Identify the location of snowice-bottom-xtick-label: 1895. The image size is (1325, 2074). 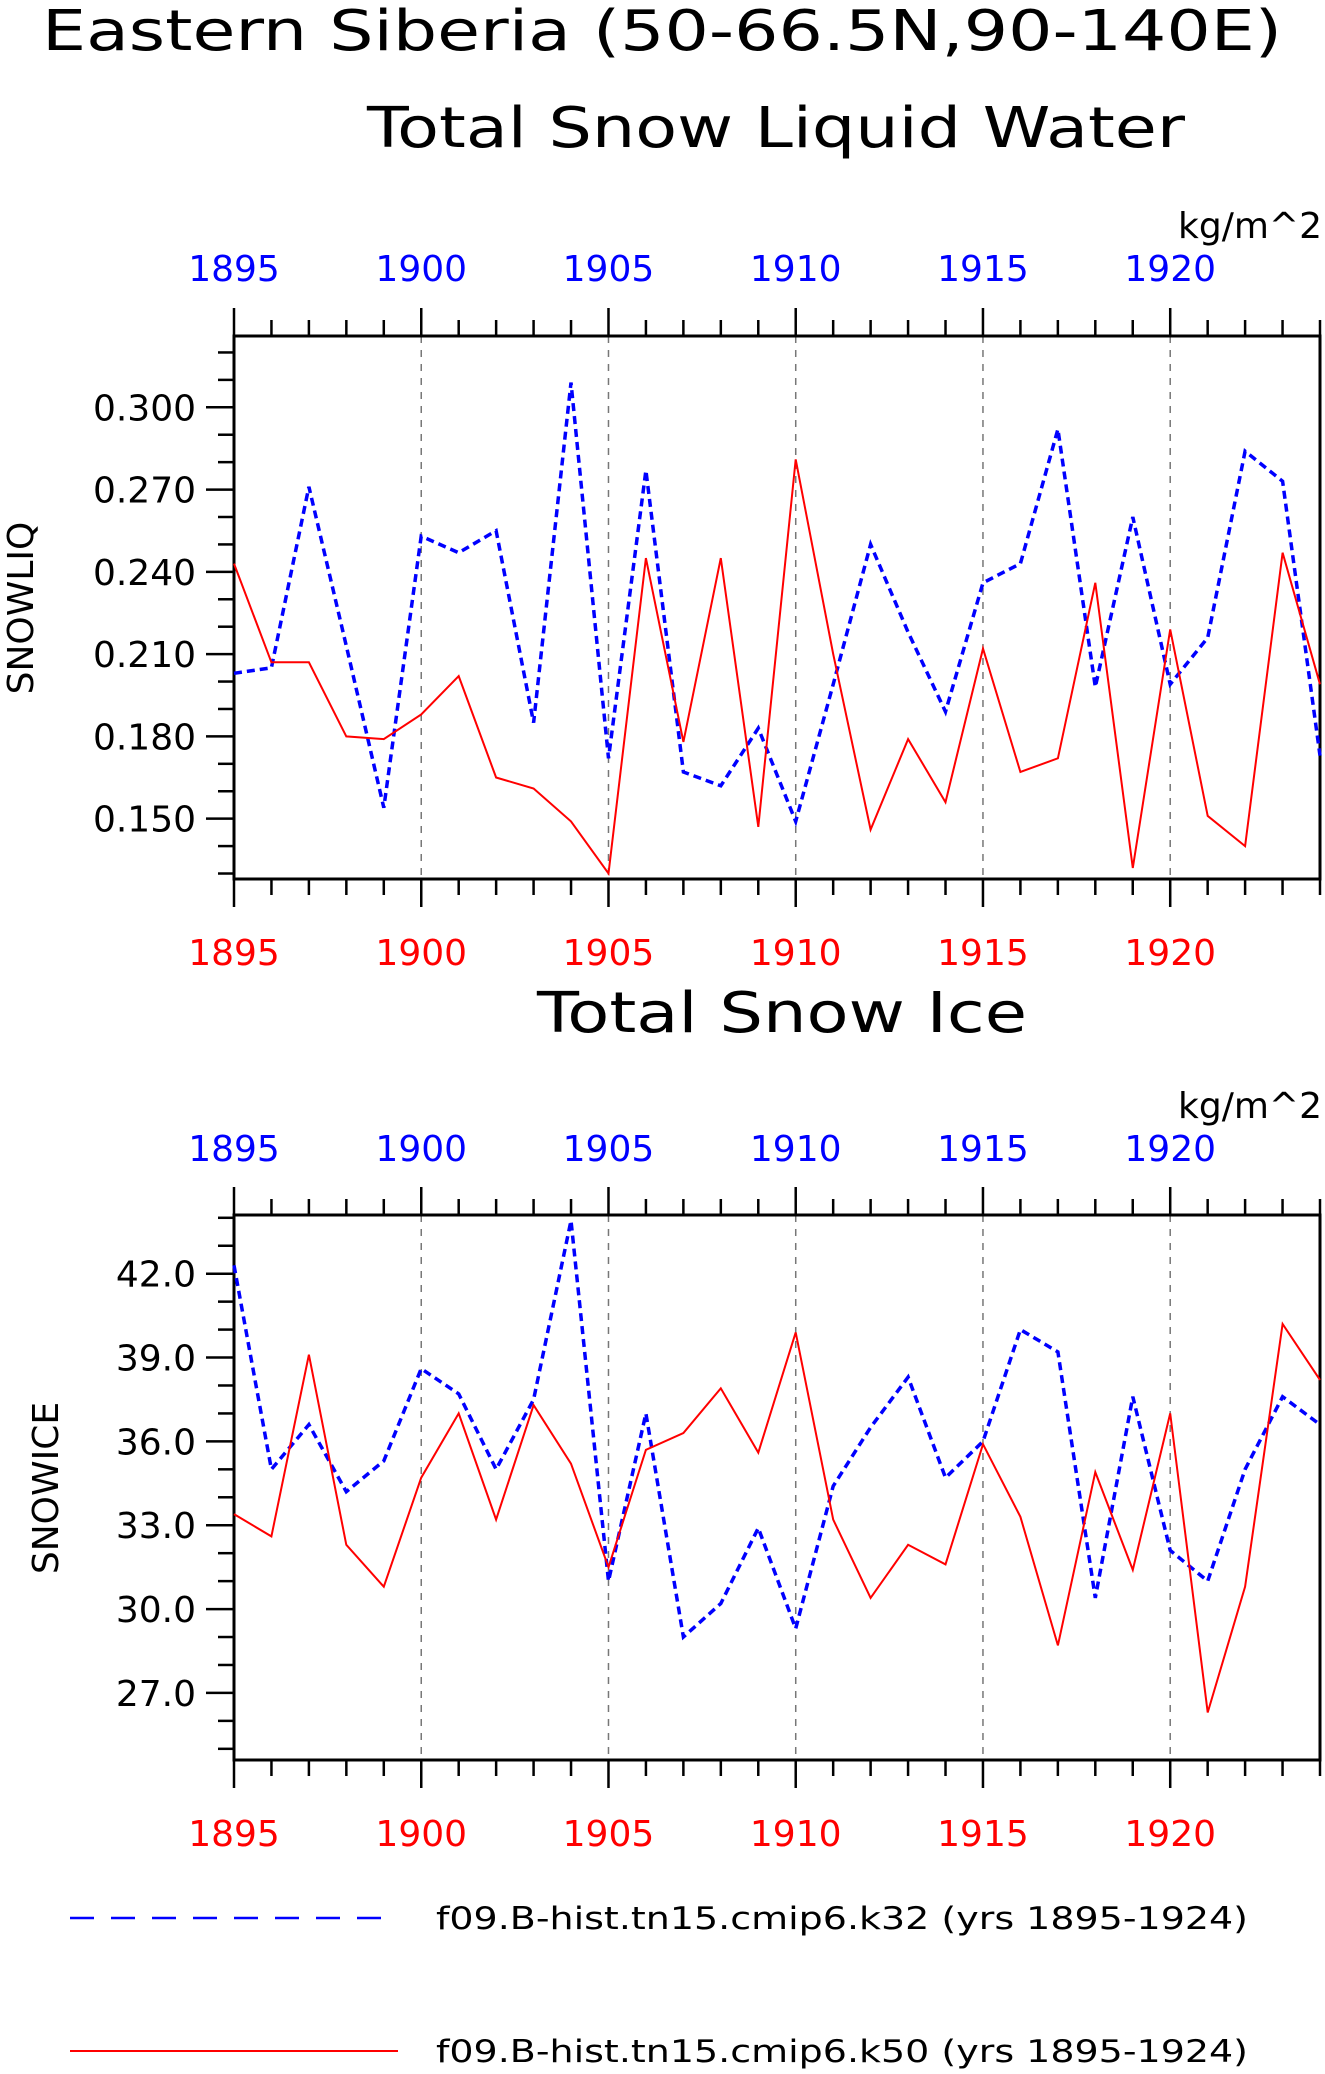
(234, 1834).